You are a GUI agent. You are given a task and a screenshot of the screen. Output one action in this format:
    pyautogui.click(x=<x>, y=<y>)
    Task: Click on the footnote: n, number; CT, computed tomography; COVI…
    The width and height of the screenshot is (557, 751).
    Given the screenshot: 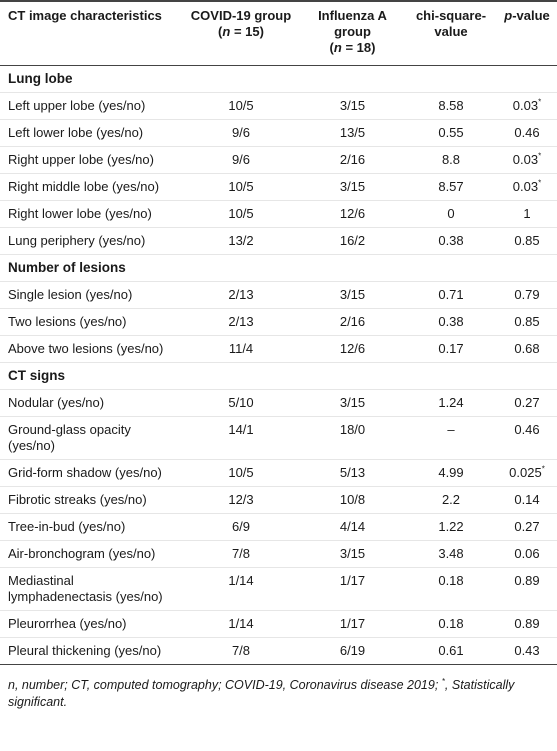 What is the action you would take?
    pyautogui.click(x=278, y=688)
    